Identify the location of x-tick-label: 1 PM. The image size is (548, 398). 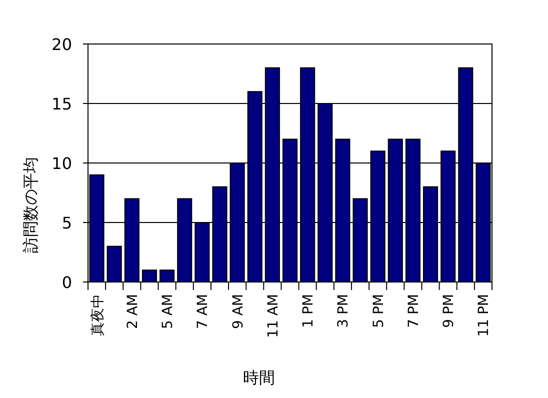
(308, 311).